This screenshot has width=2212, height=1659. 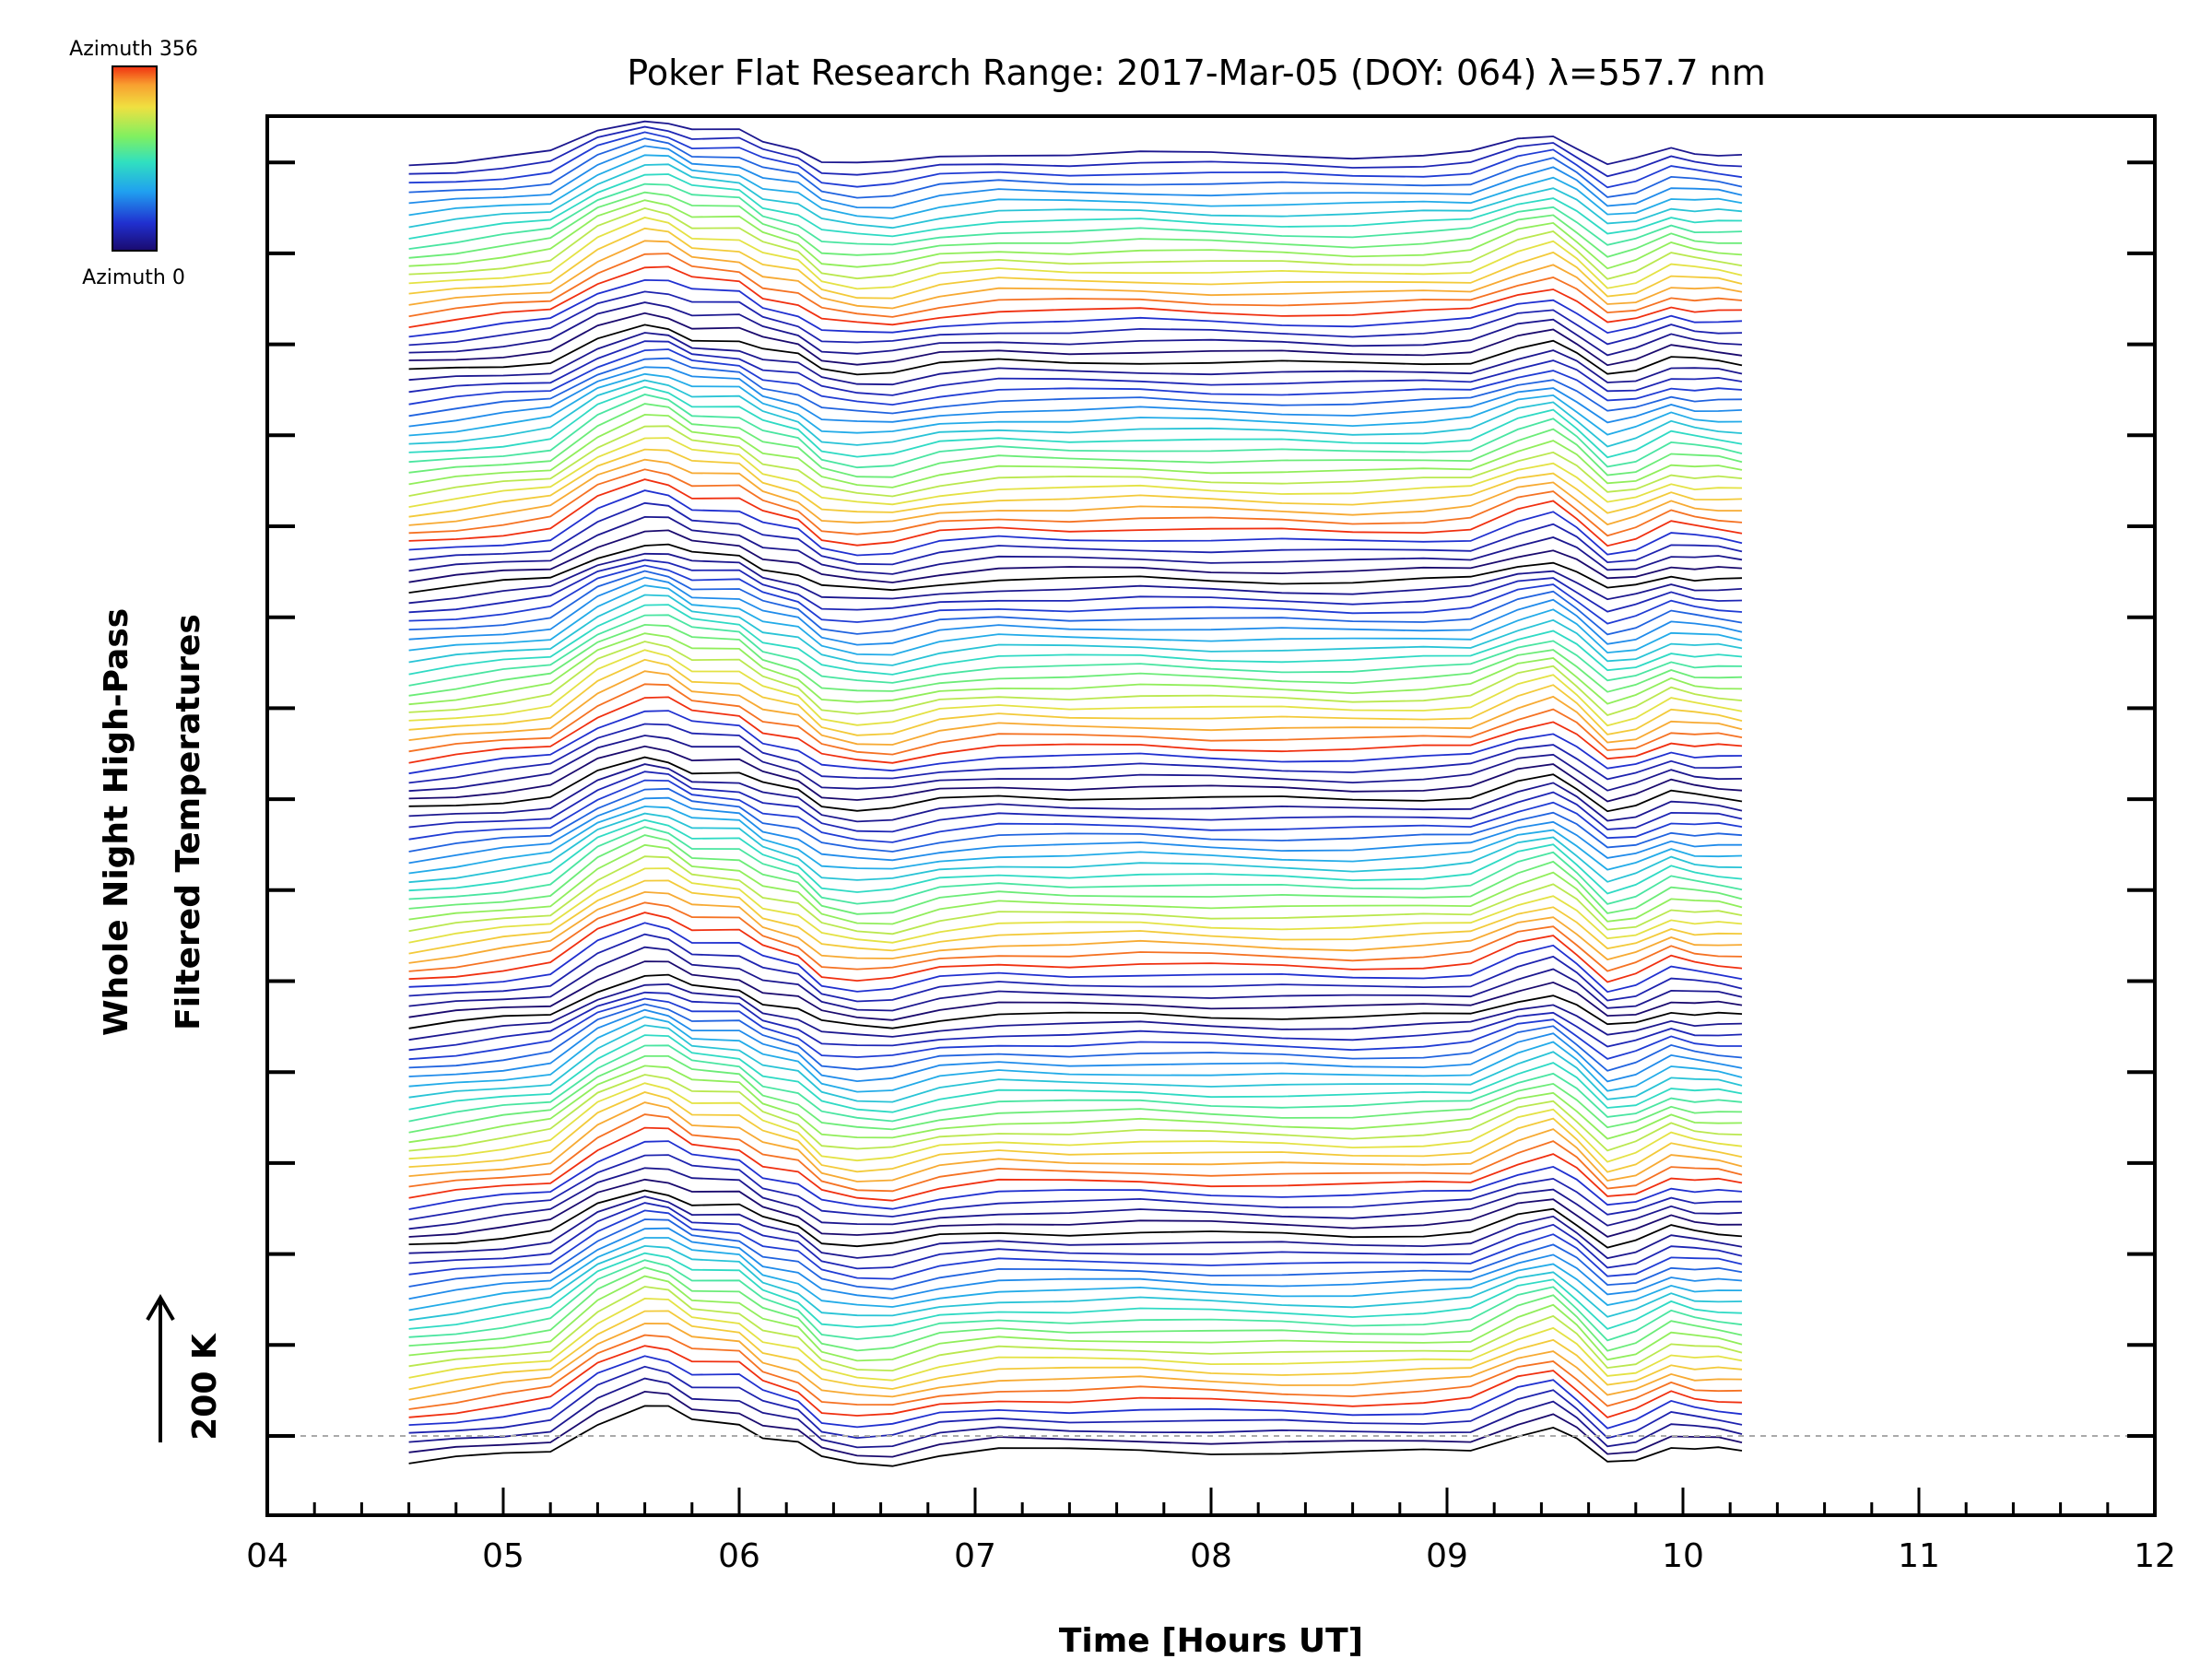 What do you see at coordinates (133, 49) in the screenshot?
I see `colorbar-top-label: Azimuth 356` at bounding box center [133, 49].